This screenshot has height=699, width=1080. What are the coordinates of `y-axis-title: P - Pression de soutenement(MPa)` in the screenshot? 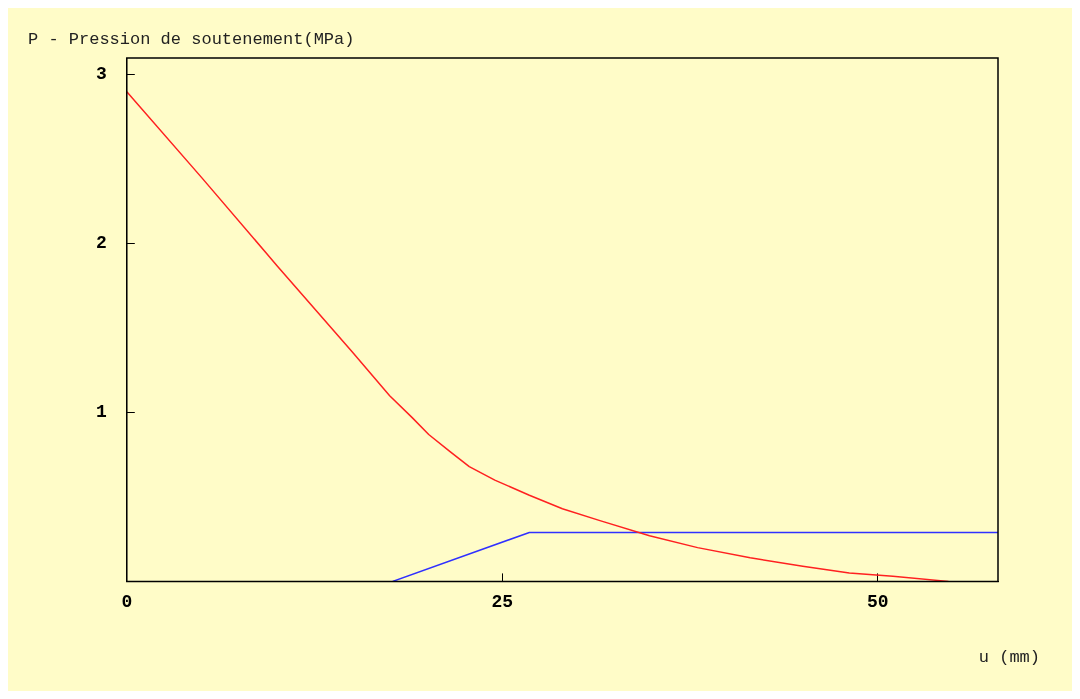 It's located at (191, 39).